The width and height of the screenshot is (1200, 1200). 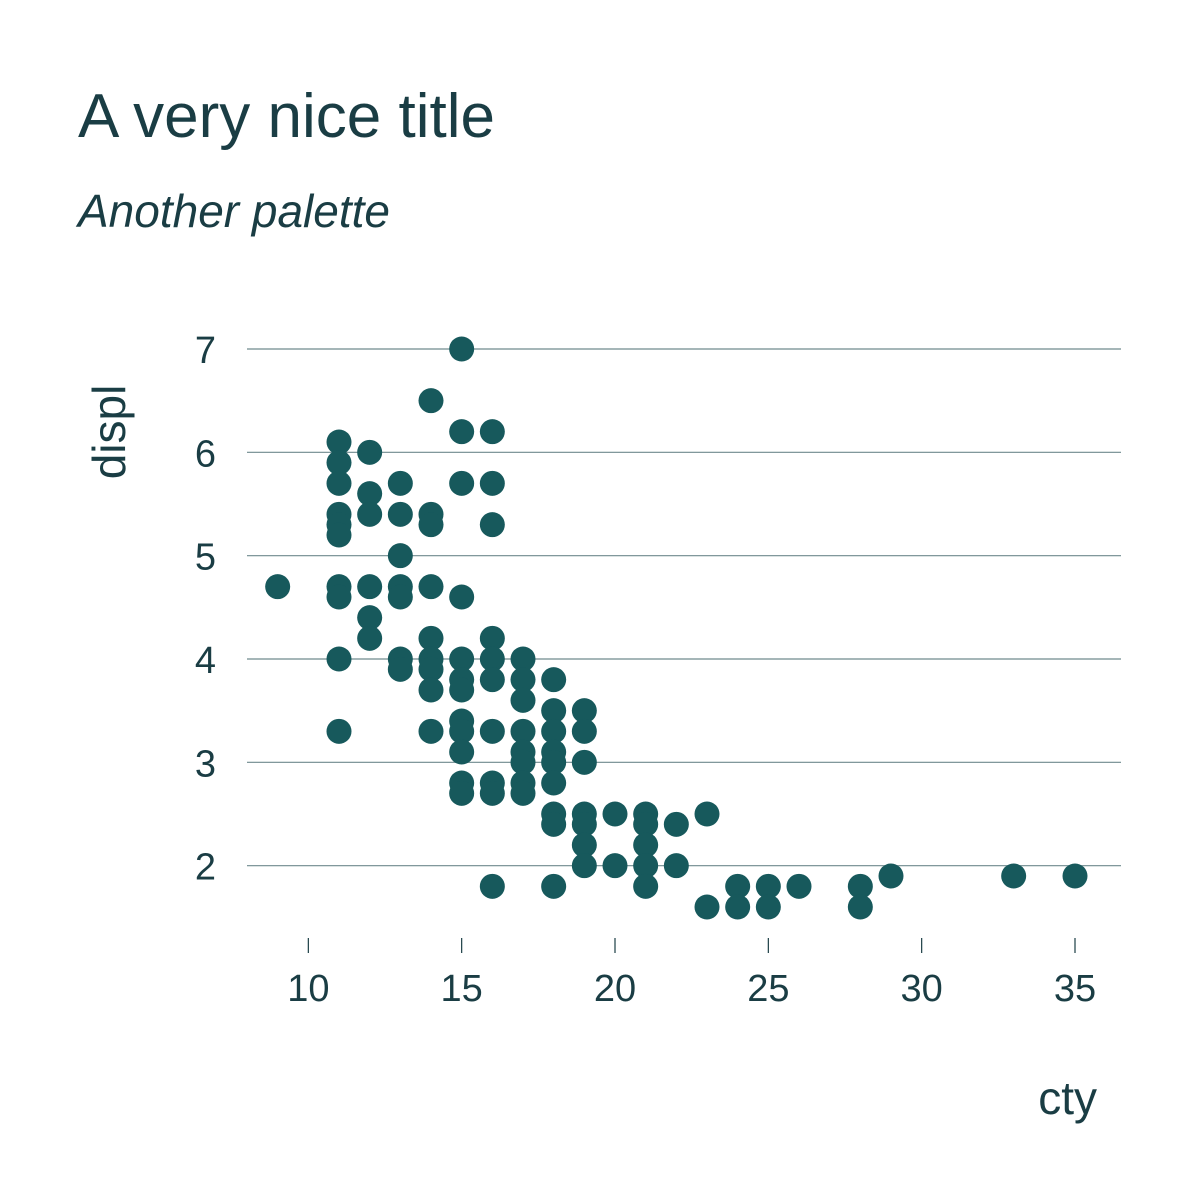 What do you see at coordinates (922, 989) in the screenshot?
I see `x-tick-label: 30` at bounding box center [922, 989].